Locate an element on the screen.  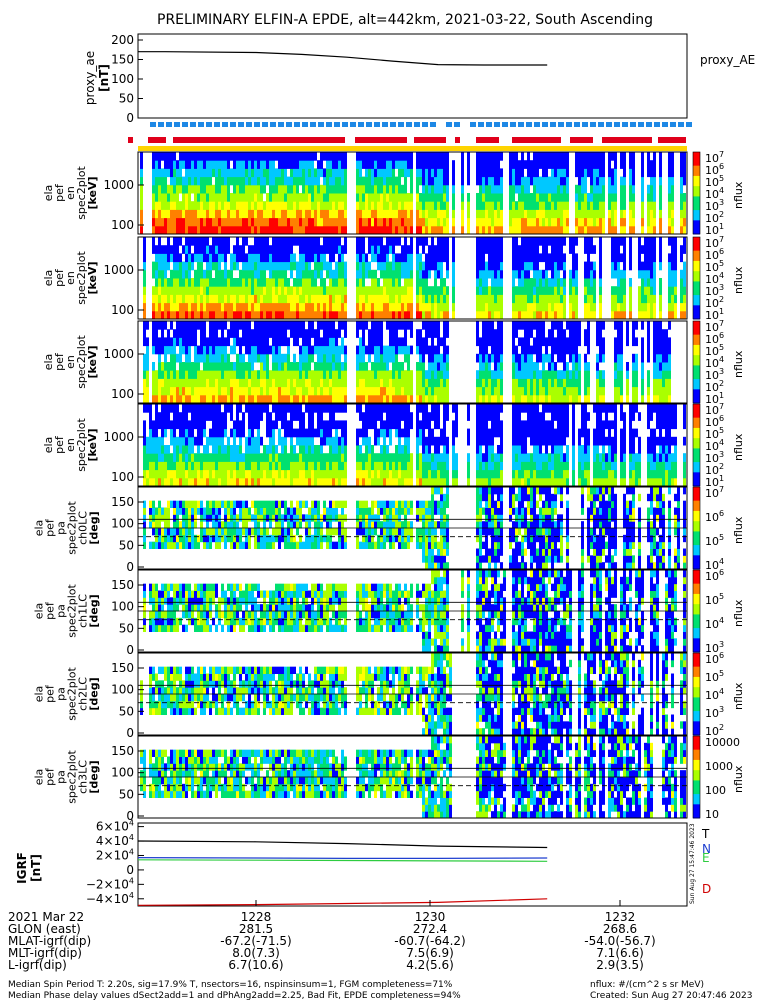
colorbar-step is located at coordinates (696, 212).